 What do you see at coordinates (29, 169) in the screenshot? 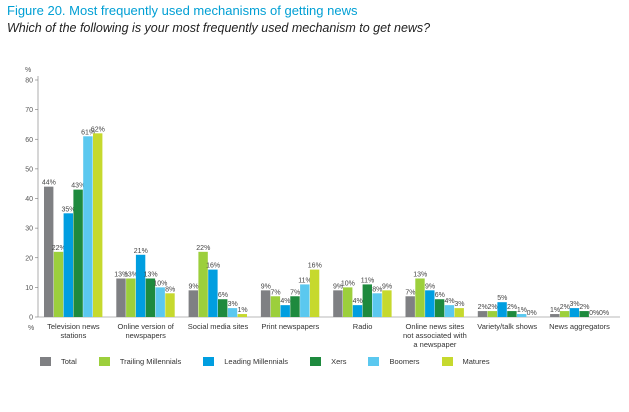
I see `y-tick-label: 50` at bounding box center [29, 169].